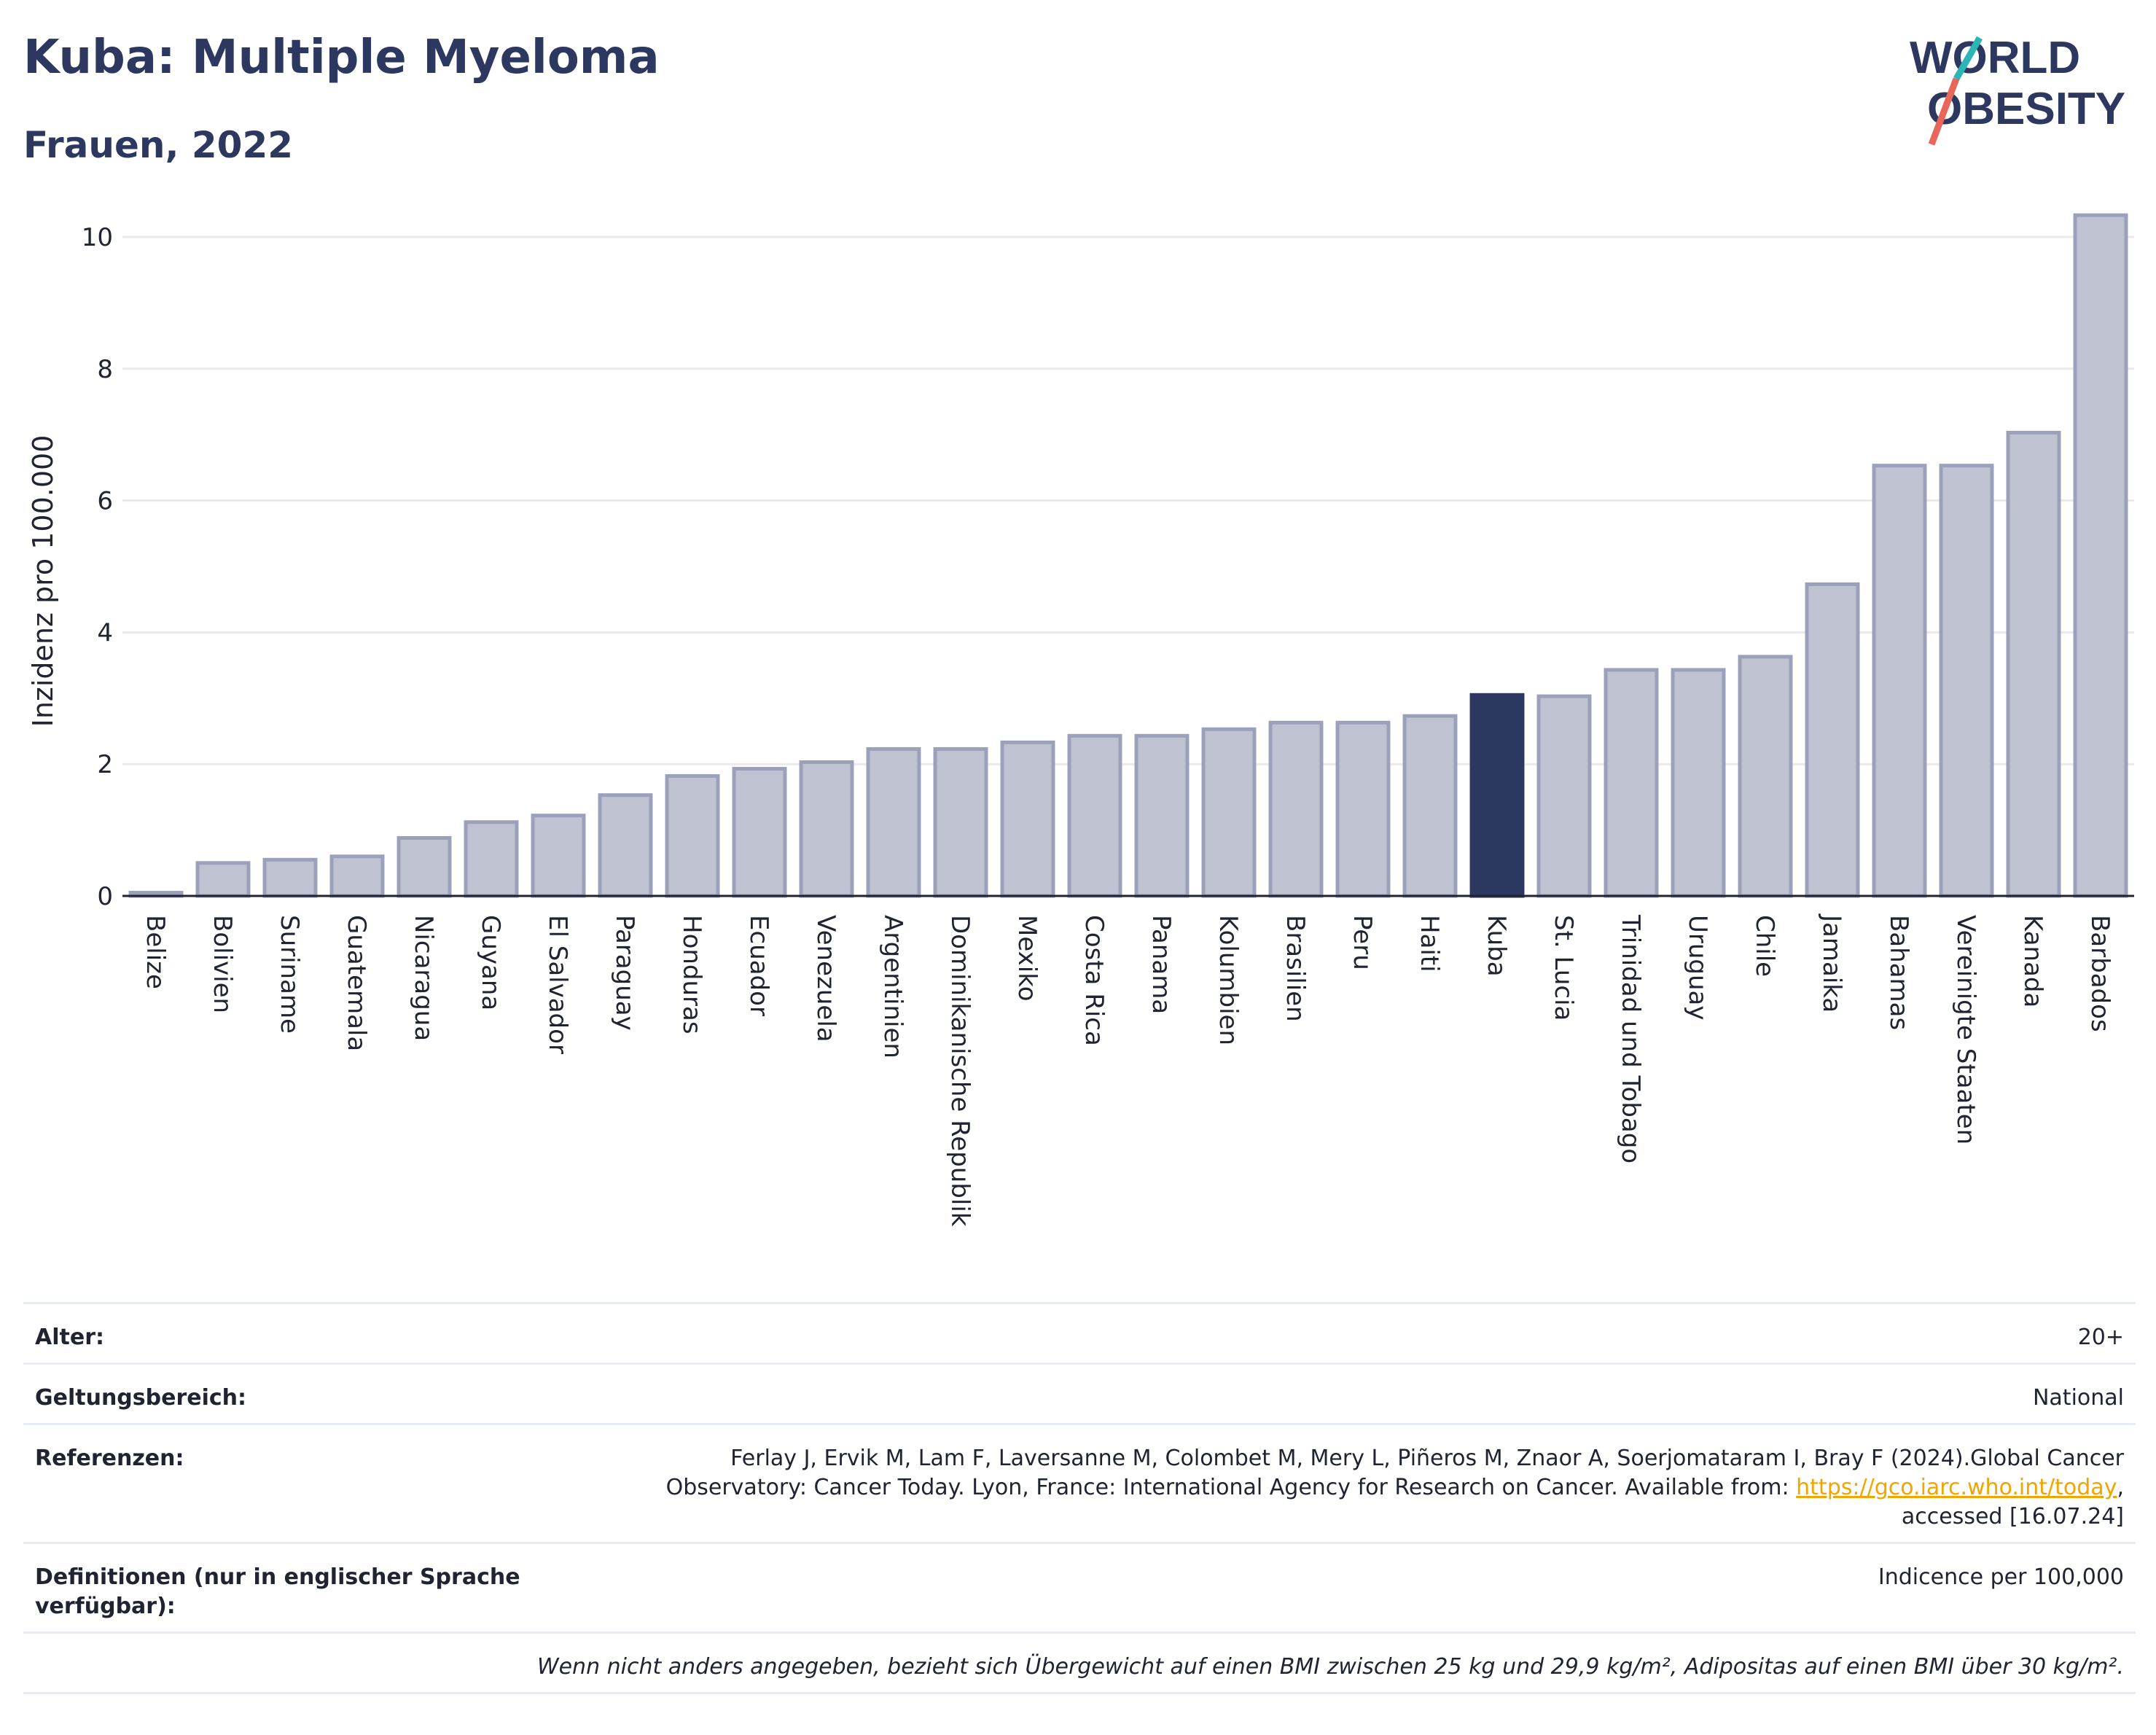 The image size is (2156, 1735). I want to click on x-tick-label: Chile, so click(1764, 946).